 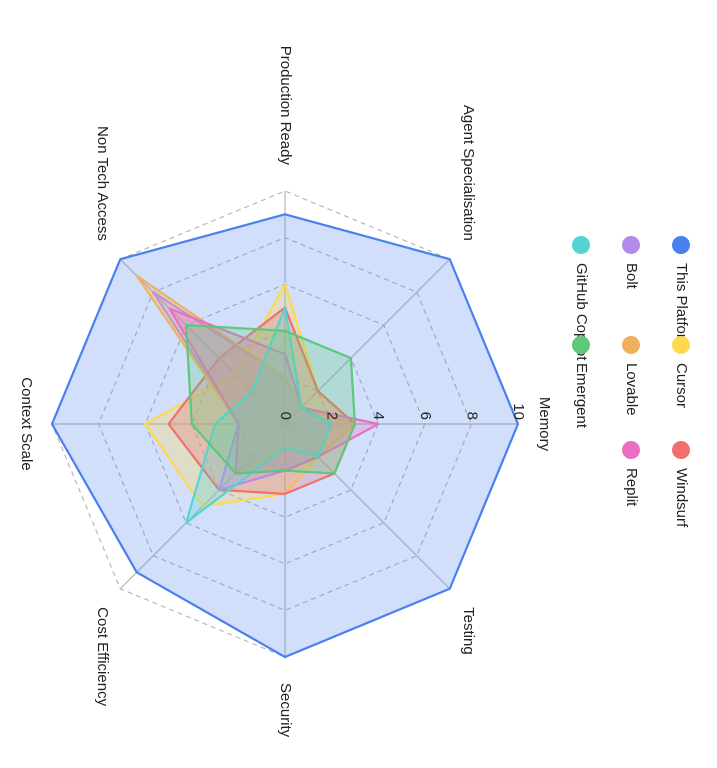 What do you see at coordinates (102, 183) in the screenshot?
I see `axis-label-non-tech-access: Non Tech Access` at bounding box center [102, 183].